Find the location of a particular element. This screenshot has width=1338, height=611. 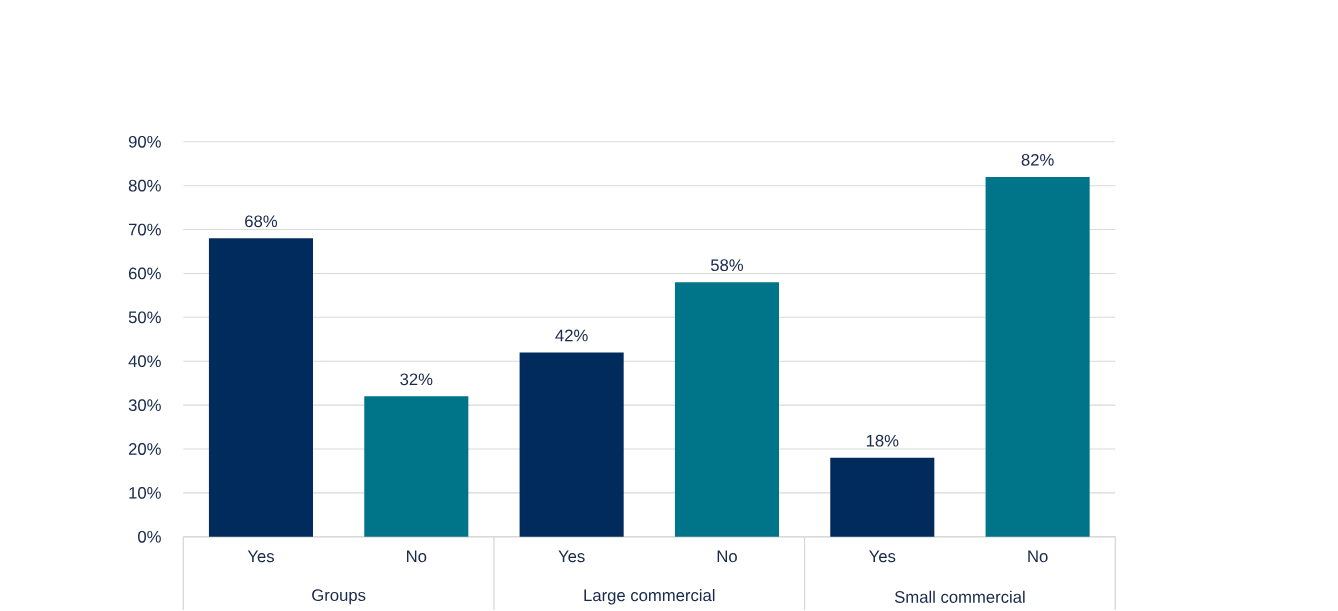

data-label: 58% is located at coordinates (727, 265).